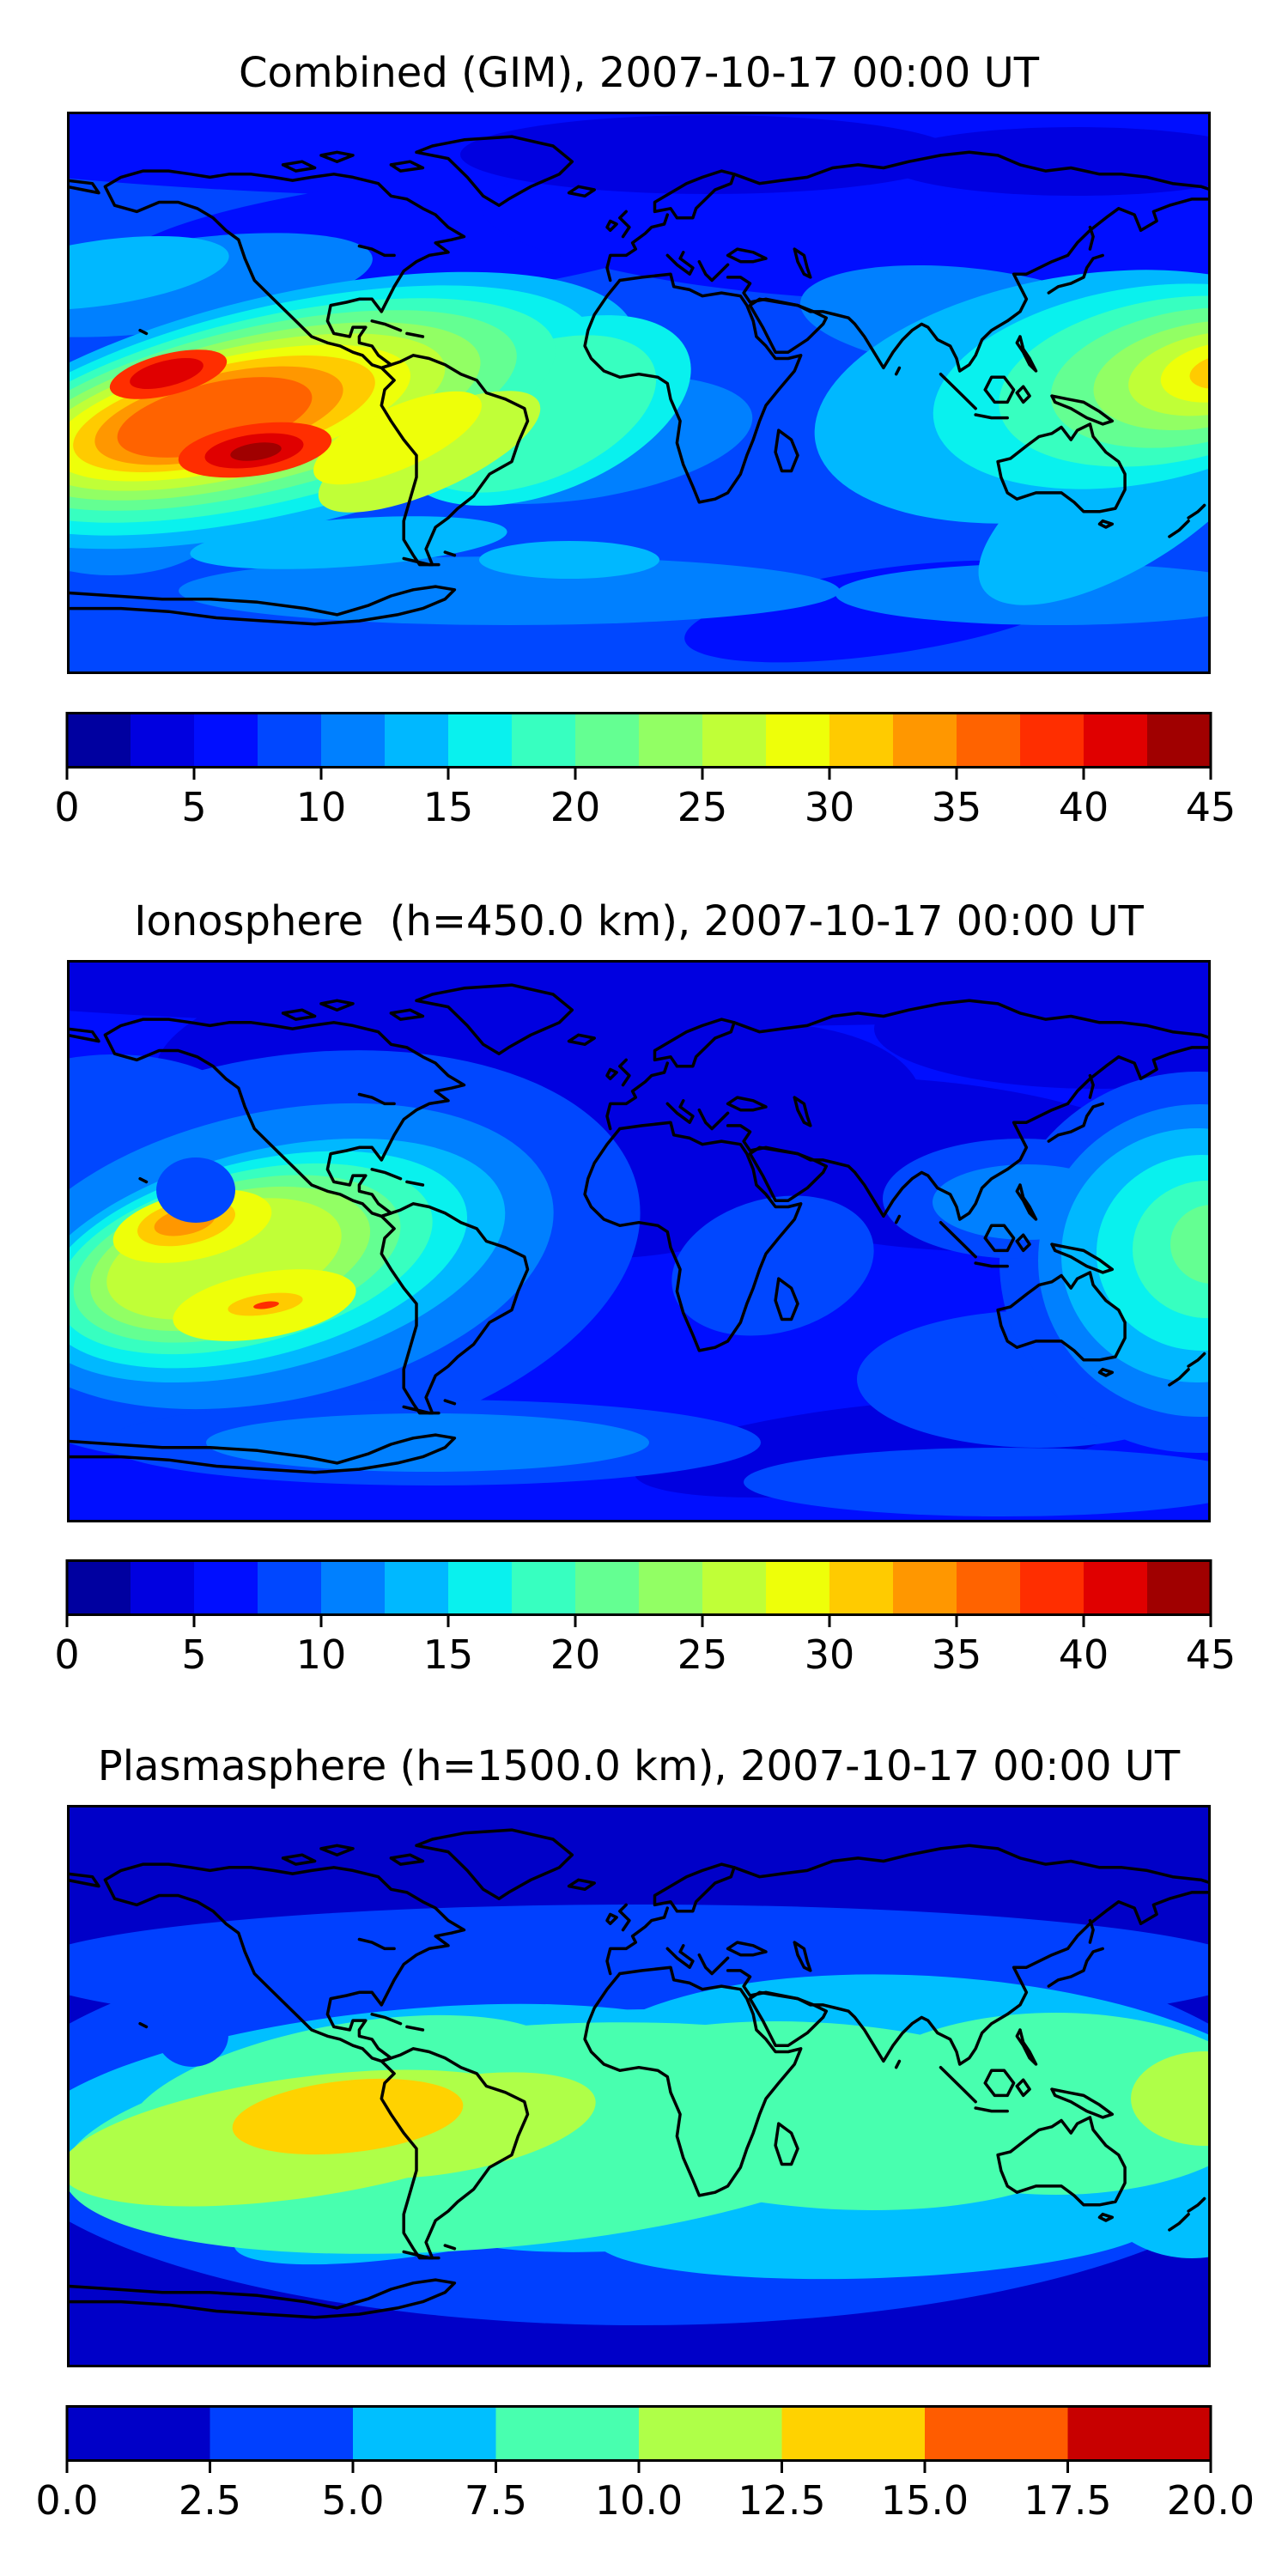 The width and height of the screenshot is (1288, 2576). I want to click on colorbar-tick-label: 25, so click(702, 807).